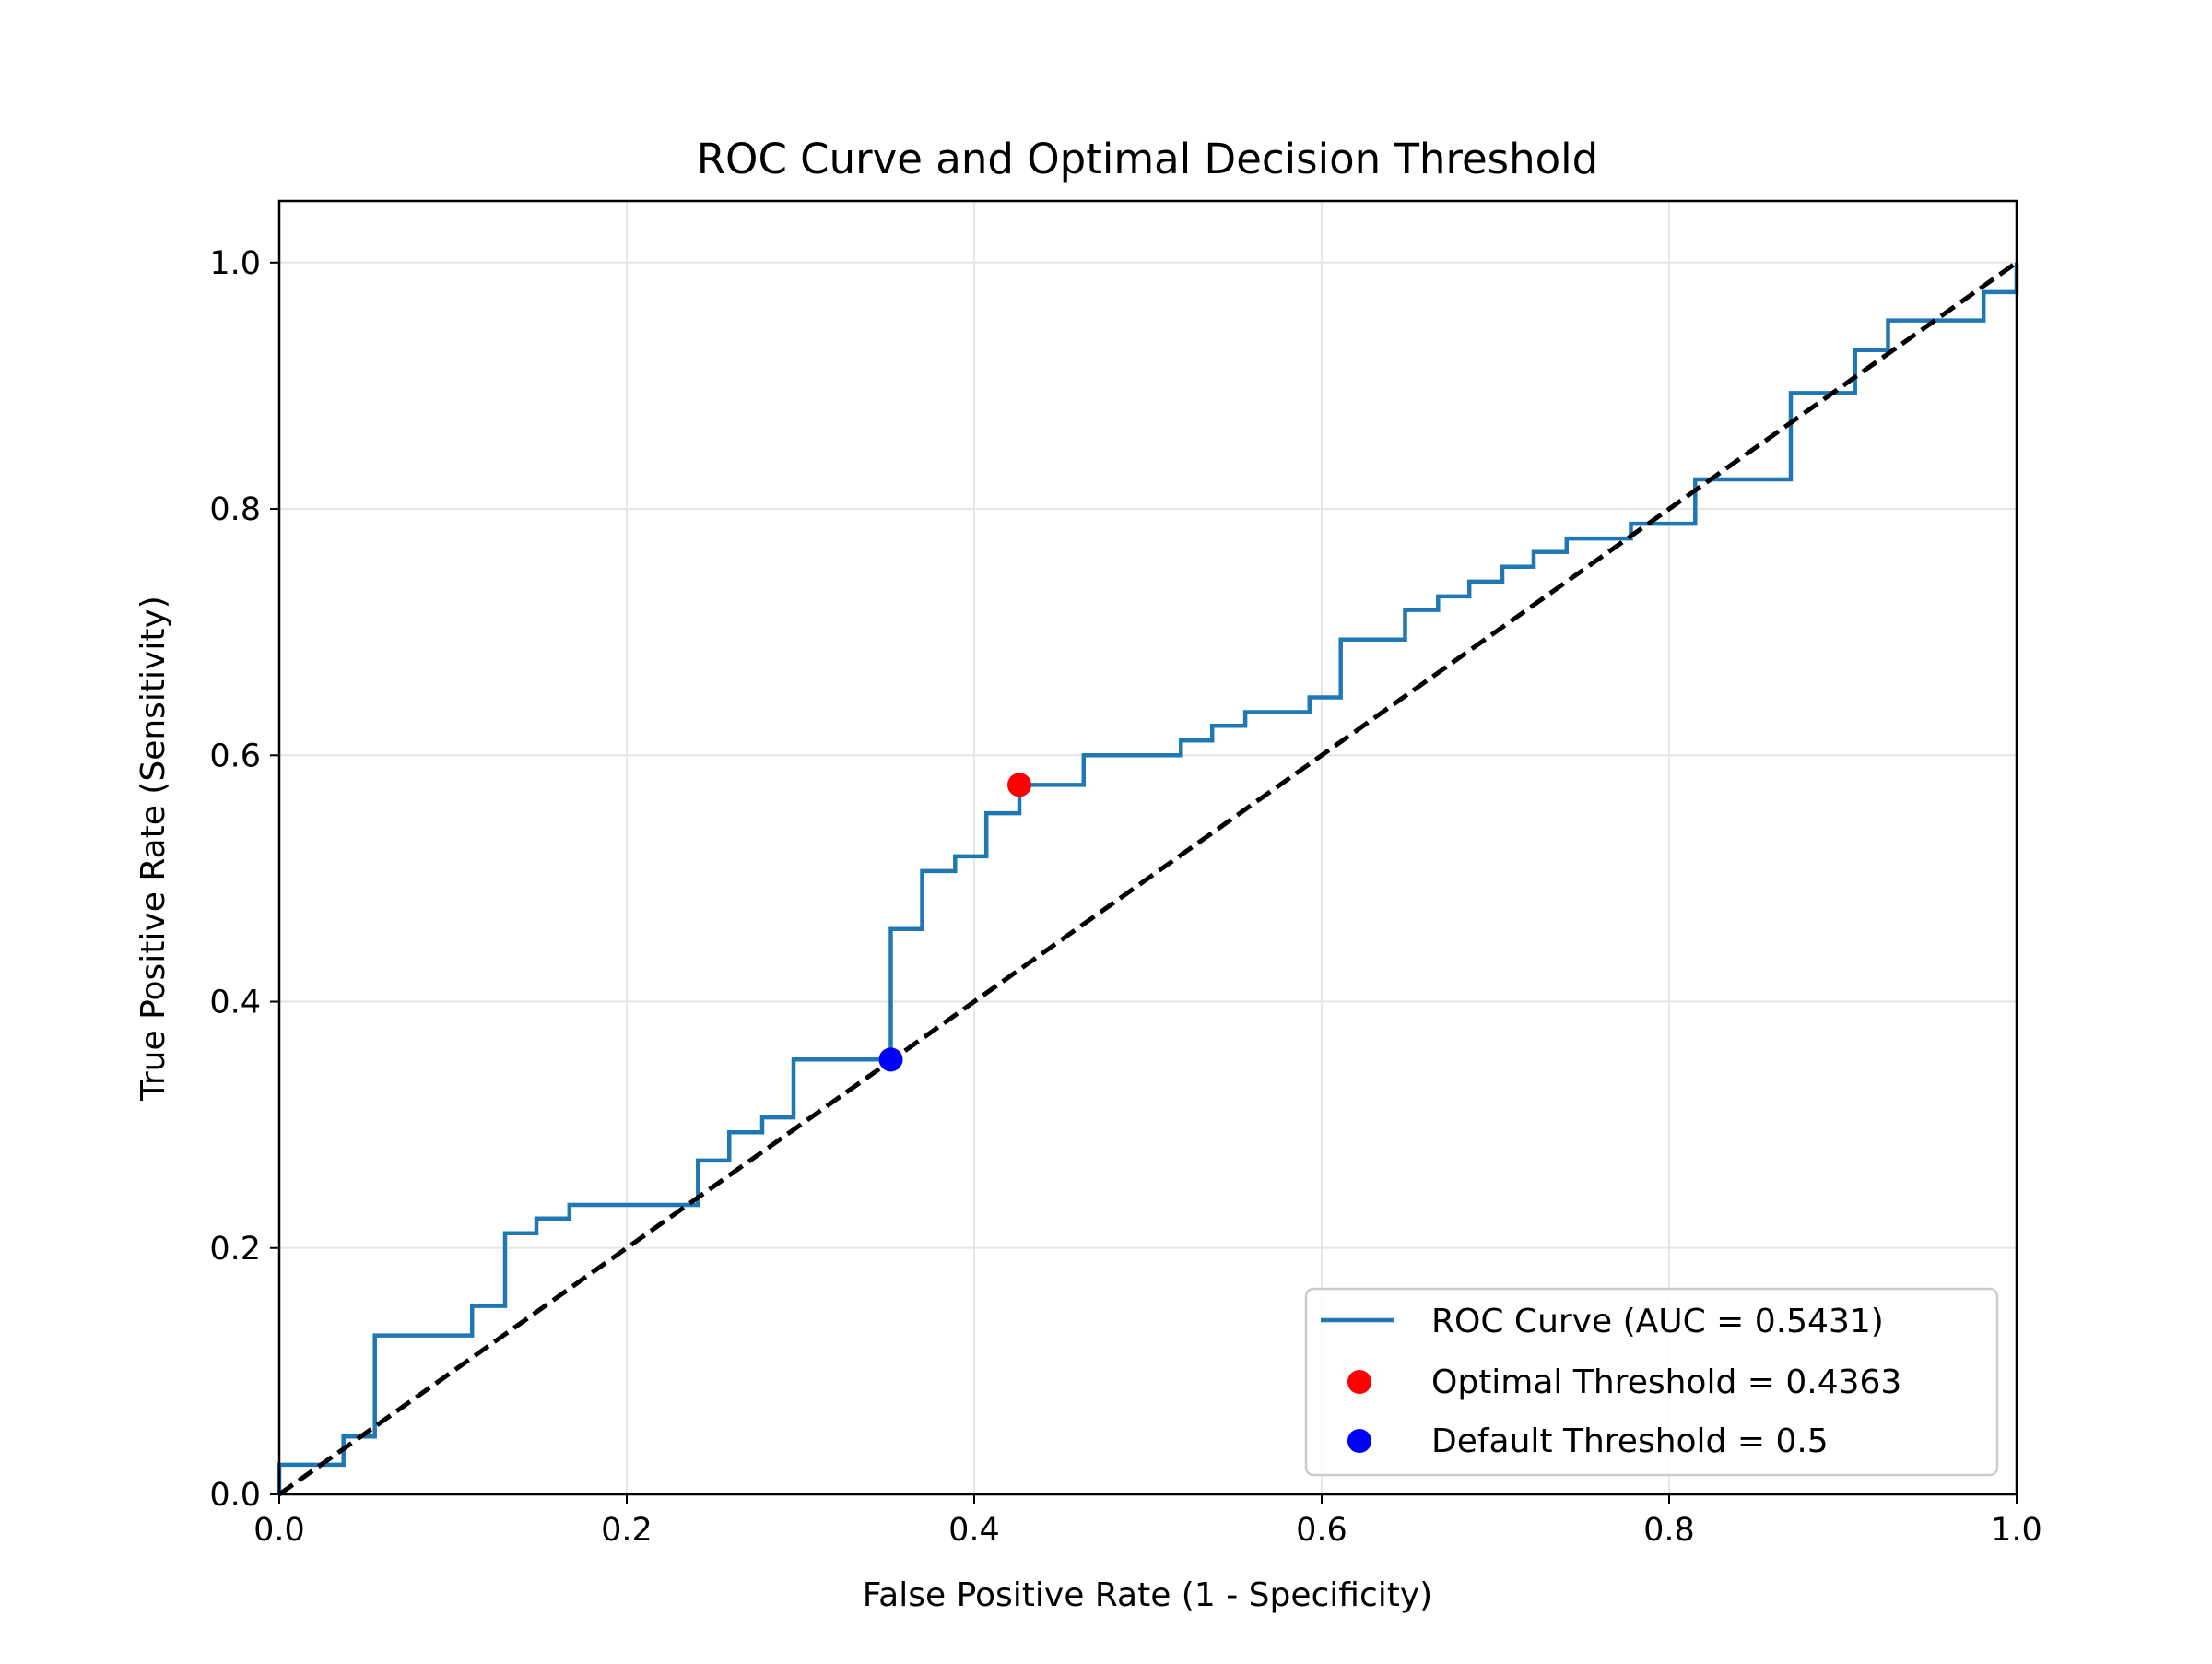 This screenshot has width=2212, height=1664. I want to click on y-axis-label: True Positive Rate (Sensitivity), so click(153, 849).